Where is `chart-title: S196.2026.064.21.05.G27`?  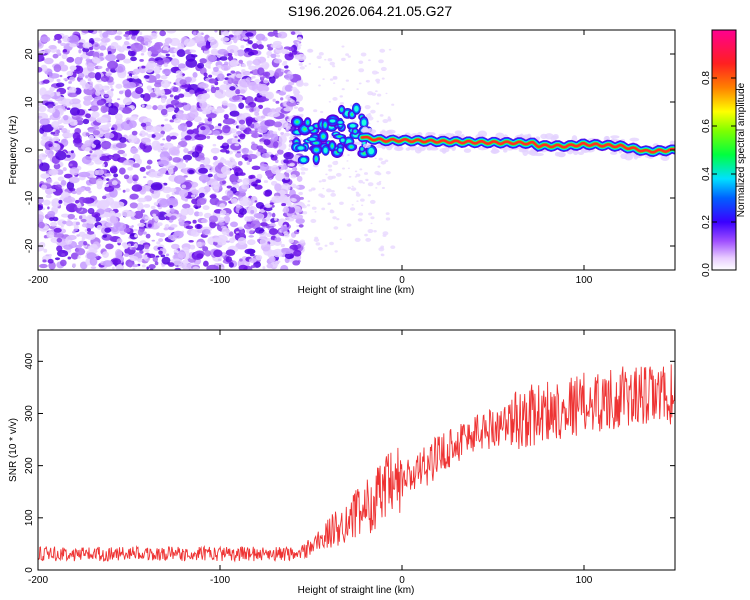
chart-title: S196.2026.064.21.05.G27 is located at coordinates (370, 11).